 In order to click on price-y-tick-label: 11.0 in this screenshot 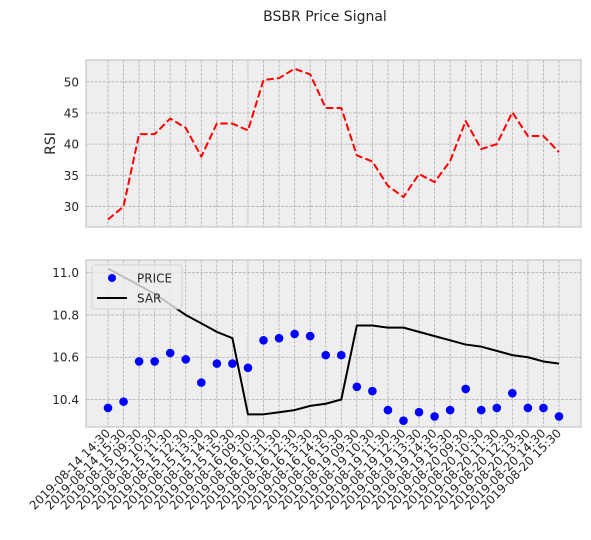, I will do `click(65, 273)`.